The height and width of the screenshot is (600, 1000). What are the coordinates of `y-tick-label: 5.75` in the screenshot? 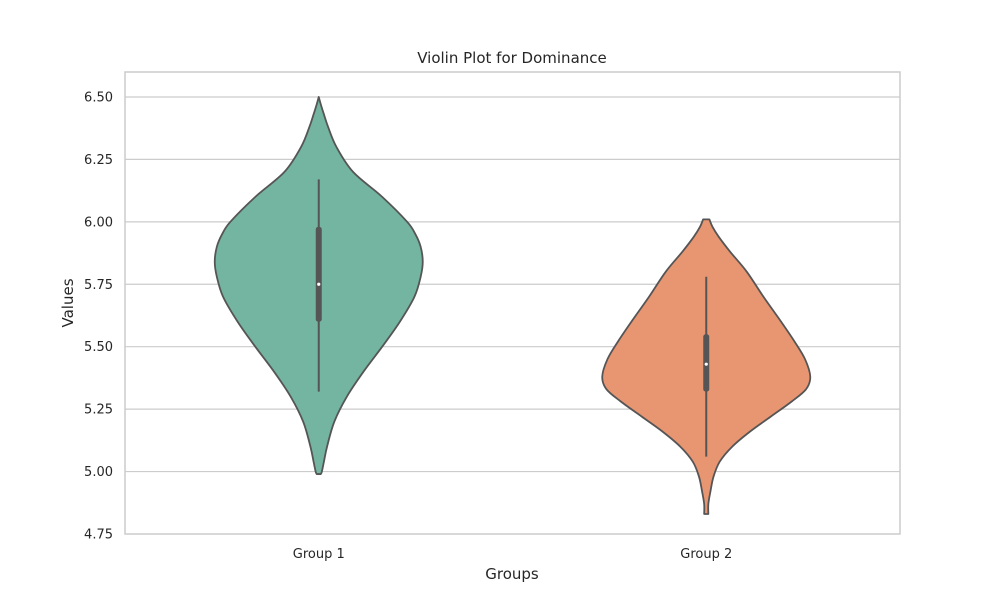 It's located at (98, 285).